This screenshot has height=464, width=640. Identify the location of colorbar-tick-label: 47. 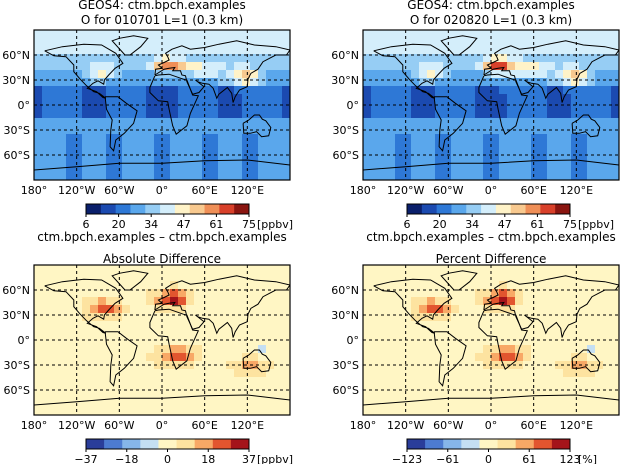
(184, 224).